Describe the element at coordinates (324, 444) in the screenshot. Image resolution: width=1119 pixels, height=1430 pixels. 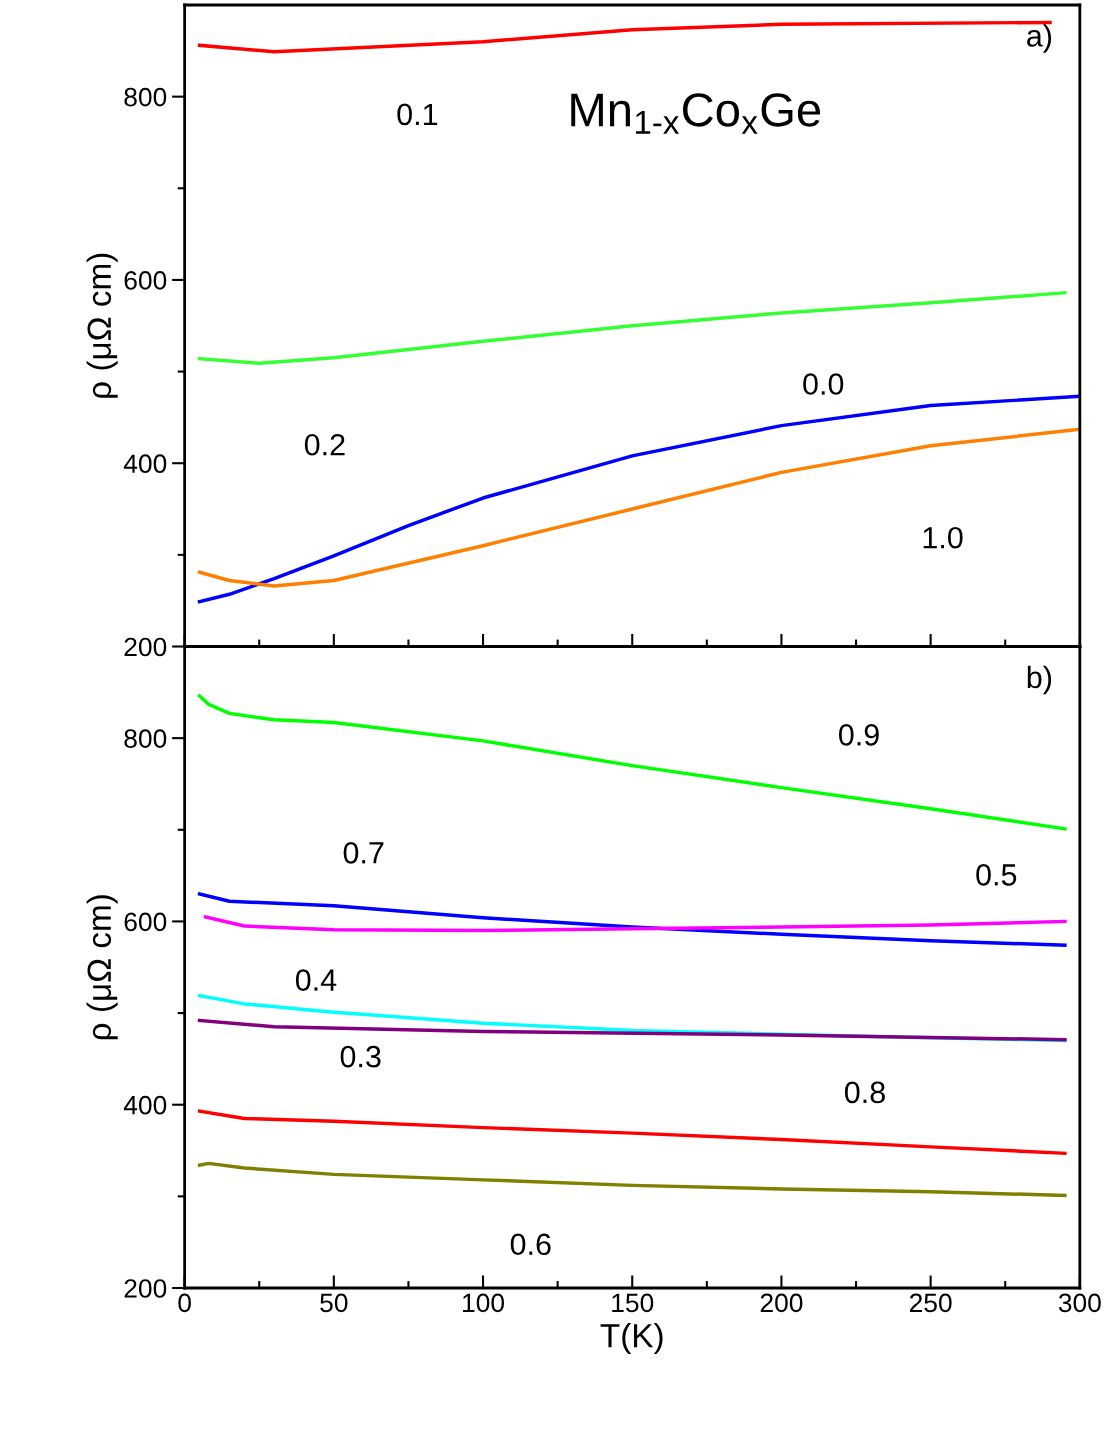
I see `text: 0.2` at that location.